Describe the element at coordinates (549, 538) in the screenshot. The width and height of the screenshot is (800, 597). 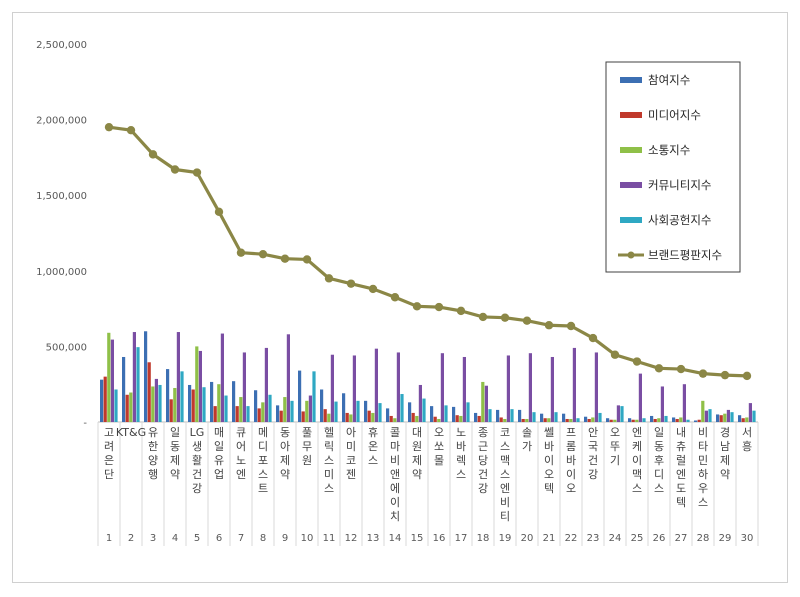
I see `x-rank-label: 21` at that location.